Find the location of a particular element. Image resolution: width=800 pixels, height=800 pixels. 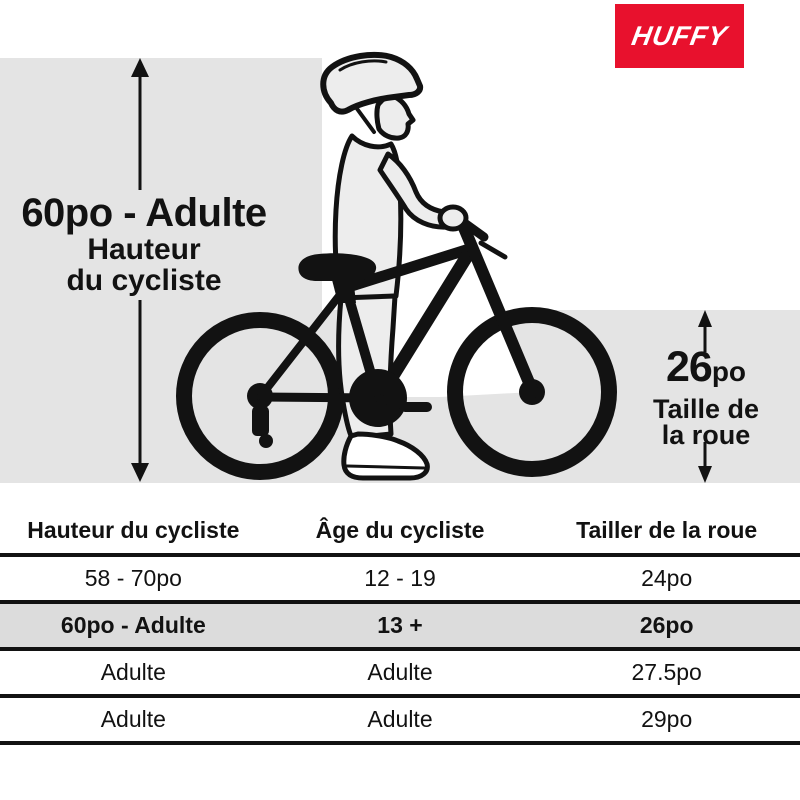

rider-height-label: 60po - Adulte Hauteur du cycliste is located at coordinates (144, 244).